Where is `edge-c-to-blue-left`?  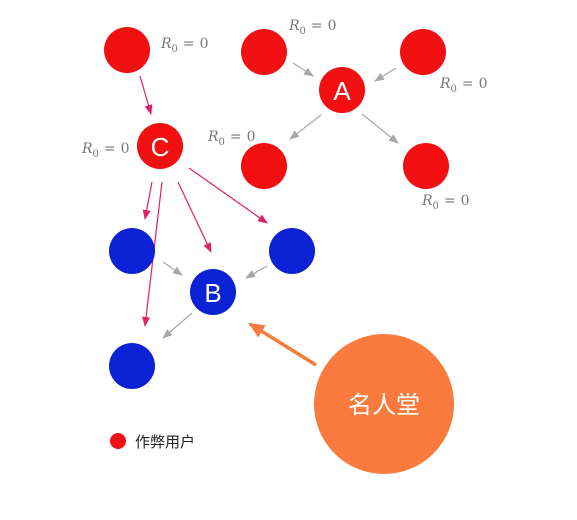
edge-c-to-blue-left is located at coordinates (148, 200).